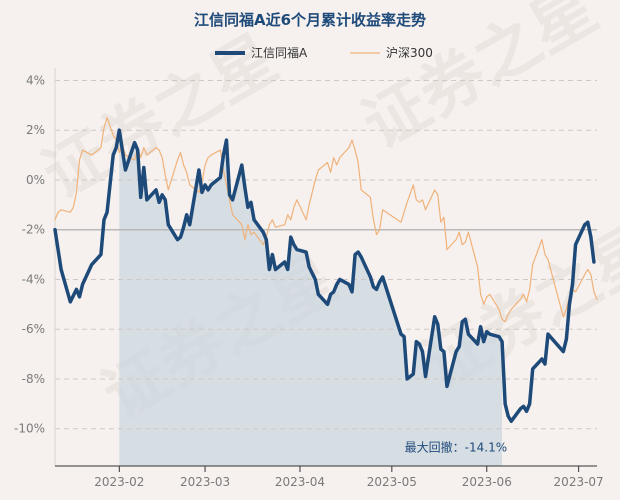 This screenshot has height=500, width=620. What do you see at coordinates (35, 180) in the screenshot?
I see `y-tick-label: 0%` at bounding box center [35, 180].